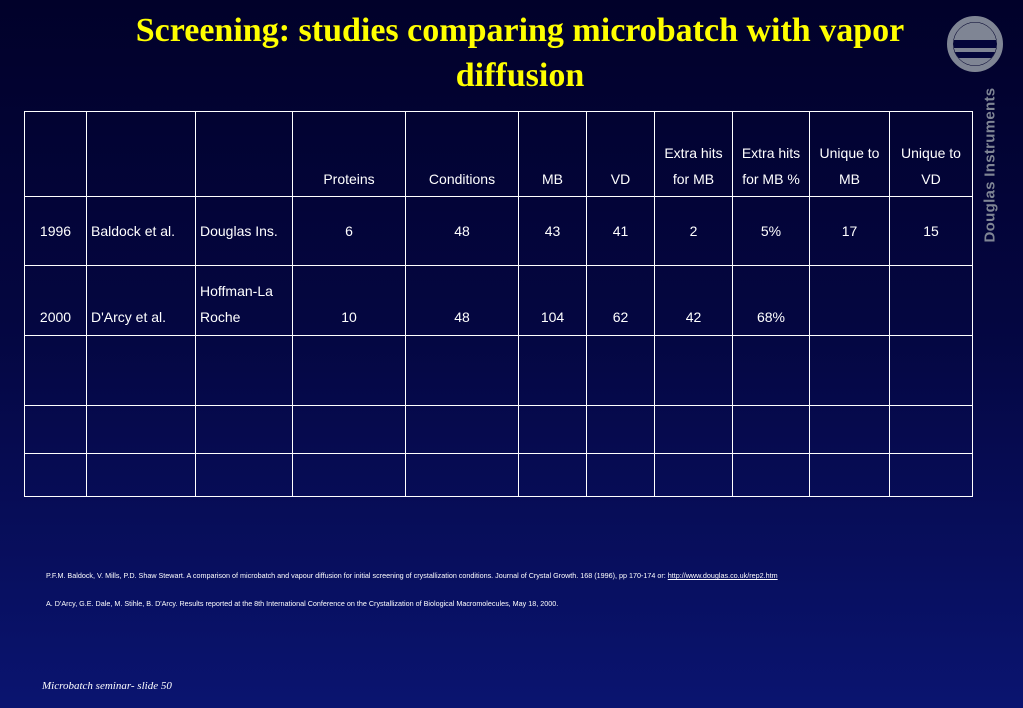 This screenshot has width=1023, height=708. I want to click on table-cell: 1996, so click(55, 231).